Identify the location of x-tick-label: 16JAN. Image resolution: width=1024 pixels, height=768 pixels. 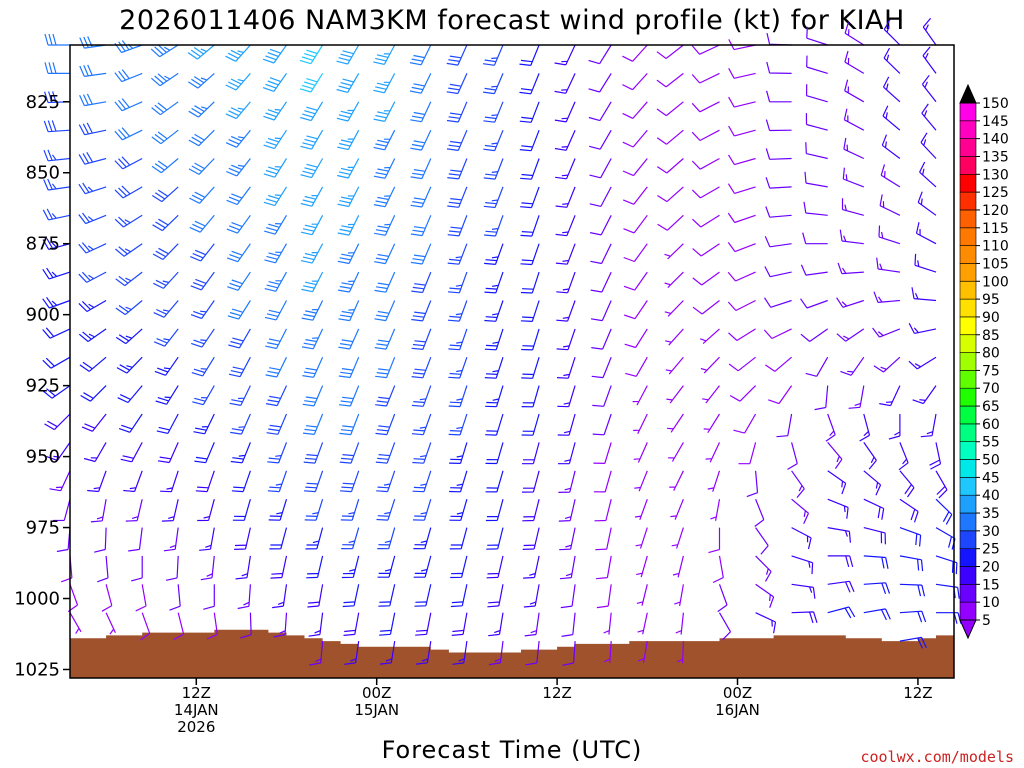
(737, 710).